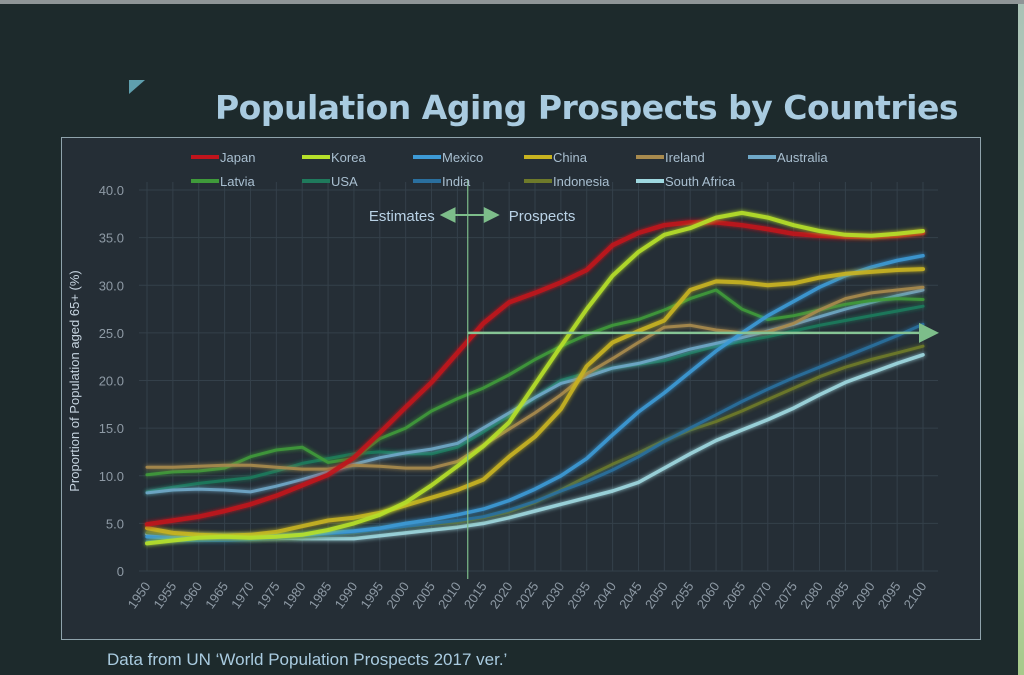 Image resolution: width=1024 pixels, height=675 pixels. I want to click on legend-label: Japan, so click(237, 157).